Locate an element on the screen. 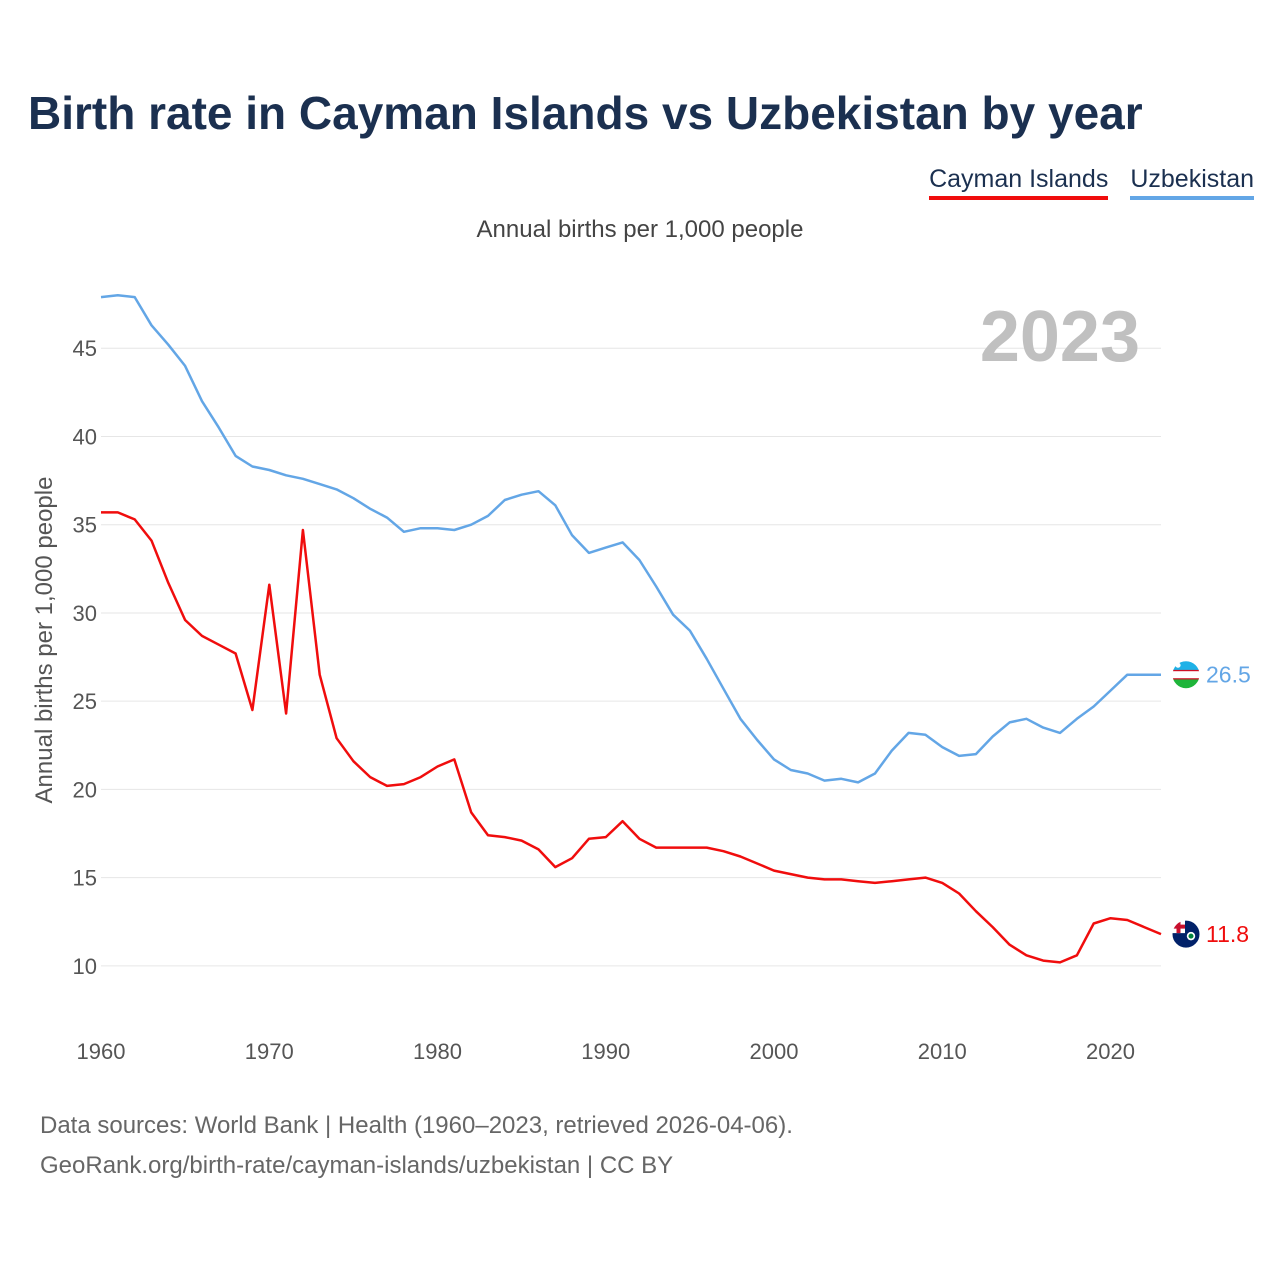 The image size is (1280, 1280). uzbekistan-flag-icon is located at coordinates (1186, 675).